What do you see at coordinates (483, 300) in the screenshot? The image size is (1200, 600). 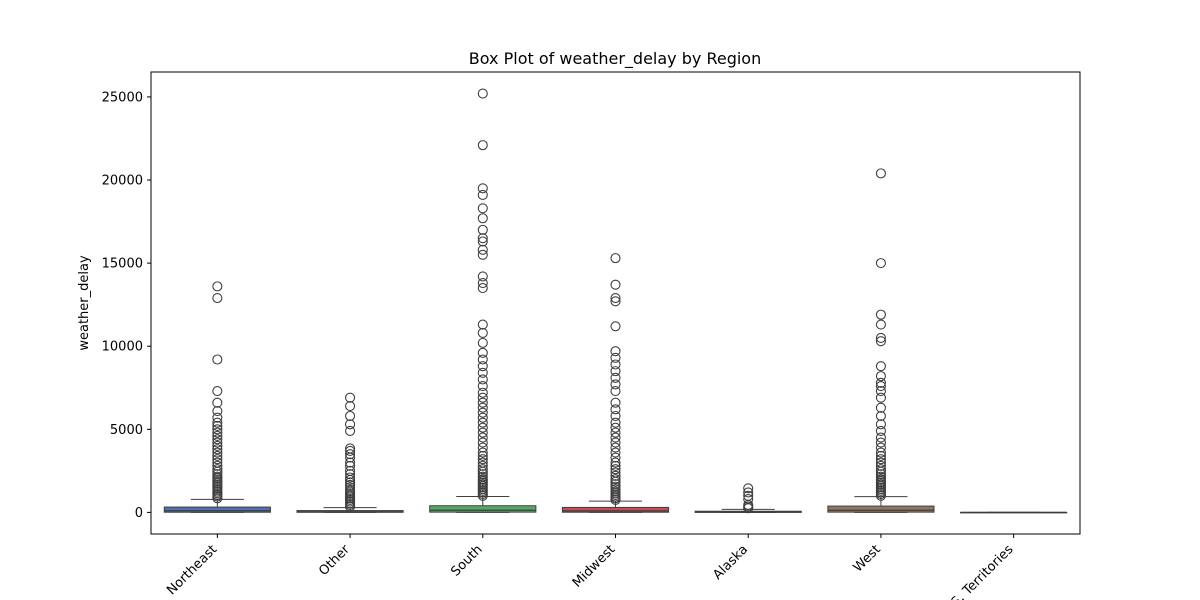 I see `box-south` at bounding box center [483, 300].